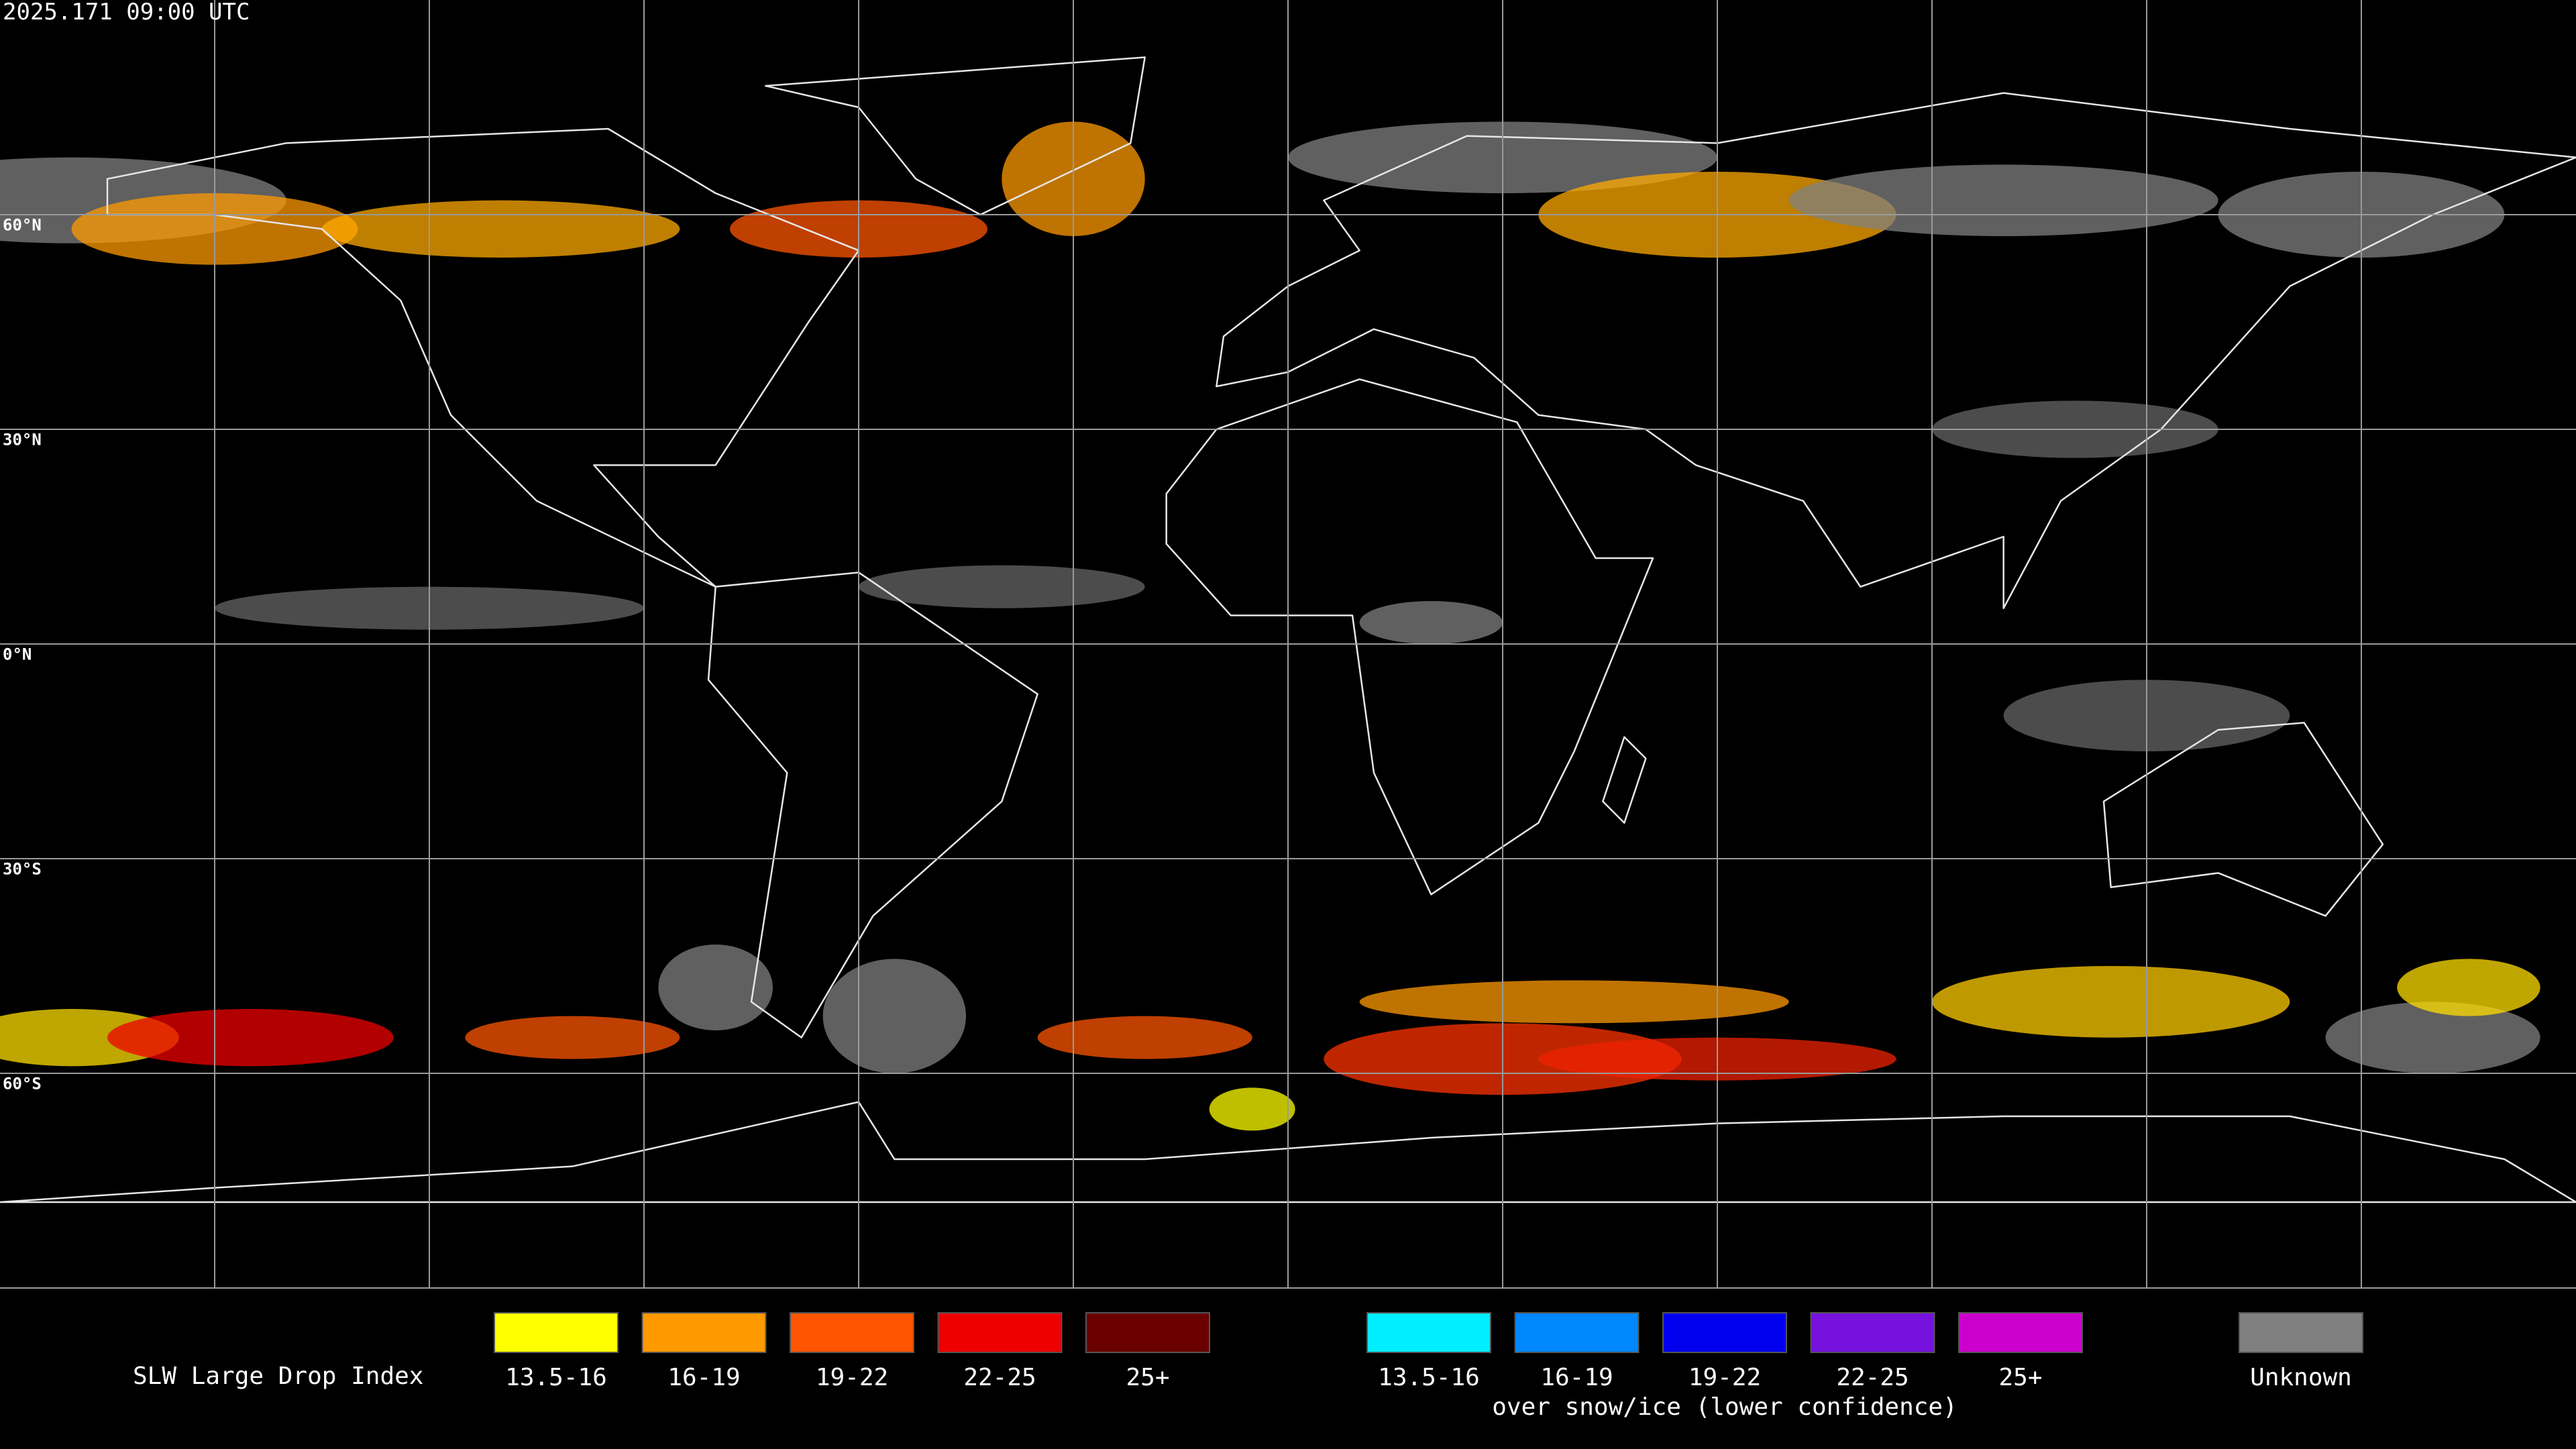 Image resolution: width=2576 pixels, height=1449 pixels. What do you see at coordinates (126, 12) in the screenshot?
I see `timestamp: 2025.171 09:00 UTC` at bounding box center [126, 12].